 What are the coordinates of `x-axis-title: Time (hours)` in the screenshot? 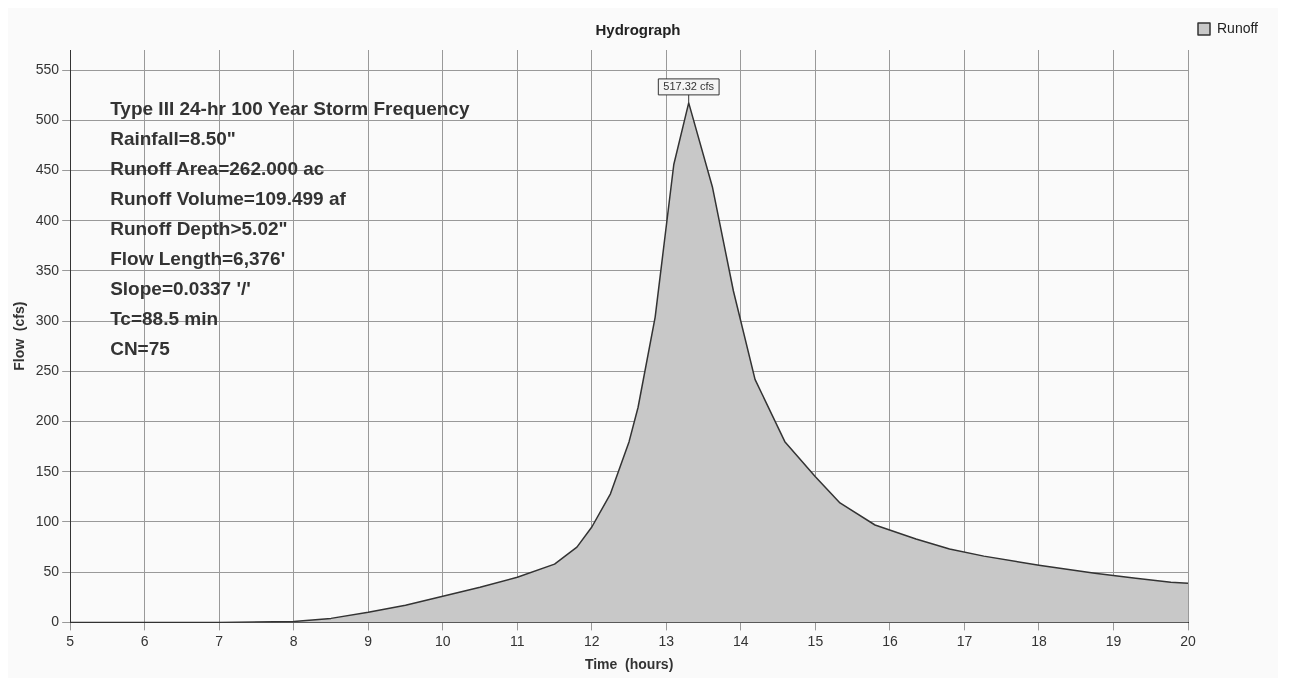 It's located at (629, 664).